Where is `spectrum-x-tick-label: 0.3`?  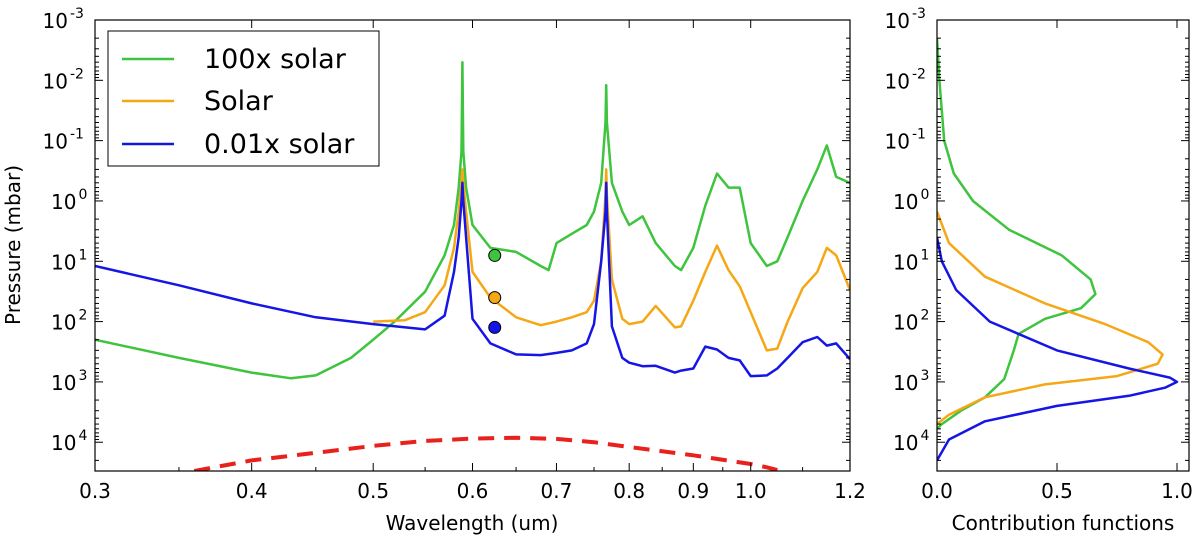 spectrum-x-tick-label: 0.3 is located at coordinates (95, 491).